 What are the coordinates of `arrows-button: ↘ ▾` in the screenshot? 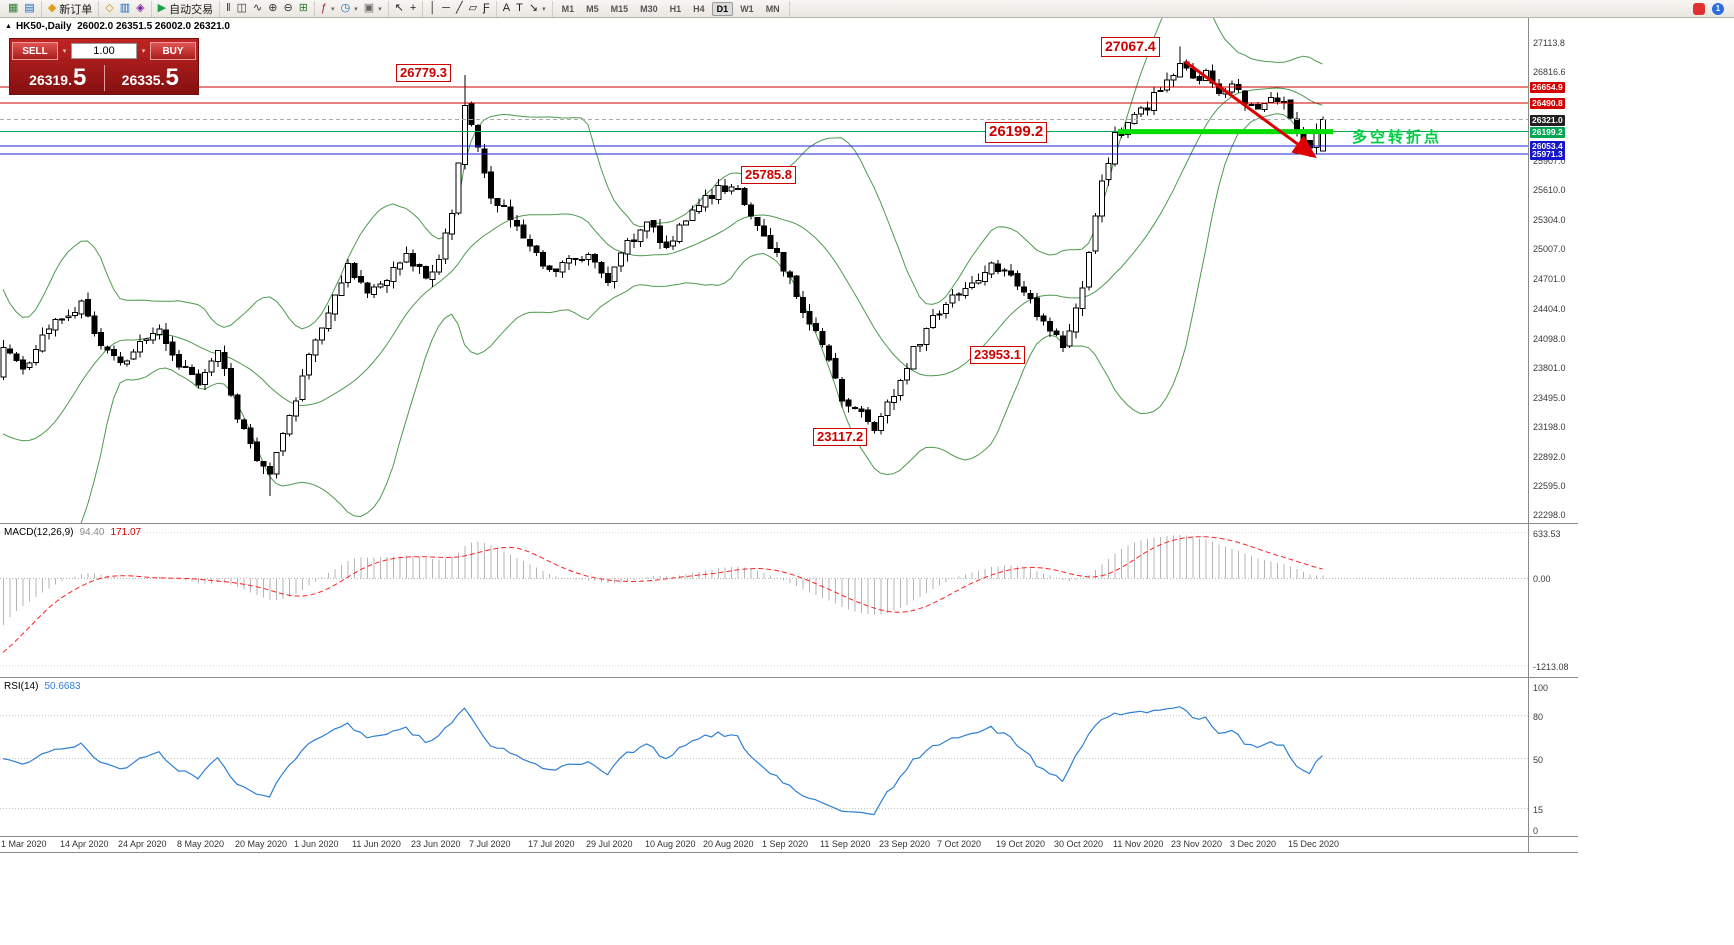 It's located at (537, 8).